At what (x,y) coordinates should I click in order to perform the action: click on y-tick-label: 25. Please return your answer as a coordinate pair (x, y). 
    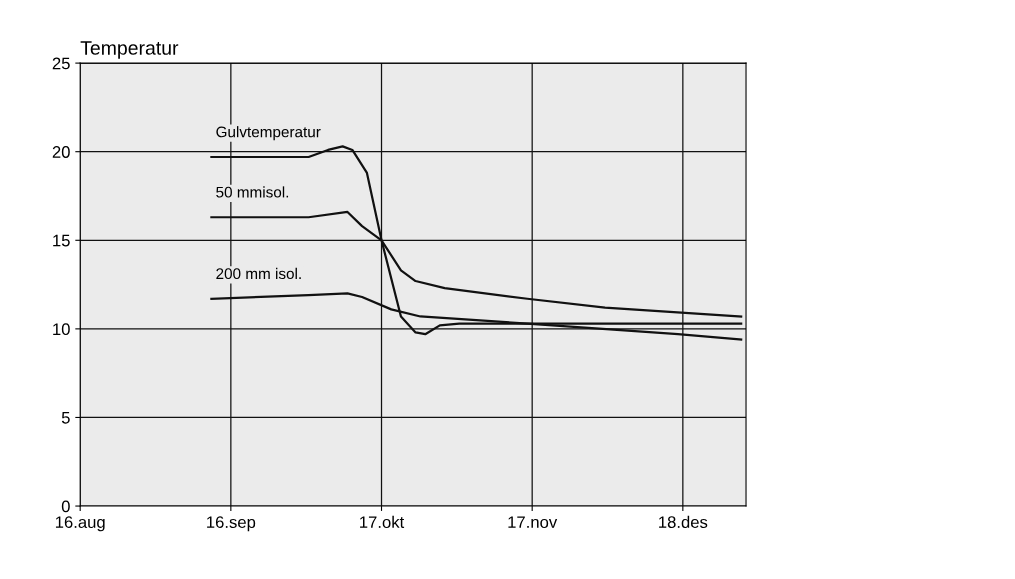
    Looking at the image, I should click on (61, 63).